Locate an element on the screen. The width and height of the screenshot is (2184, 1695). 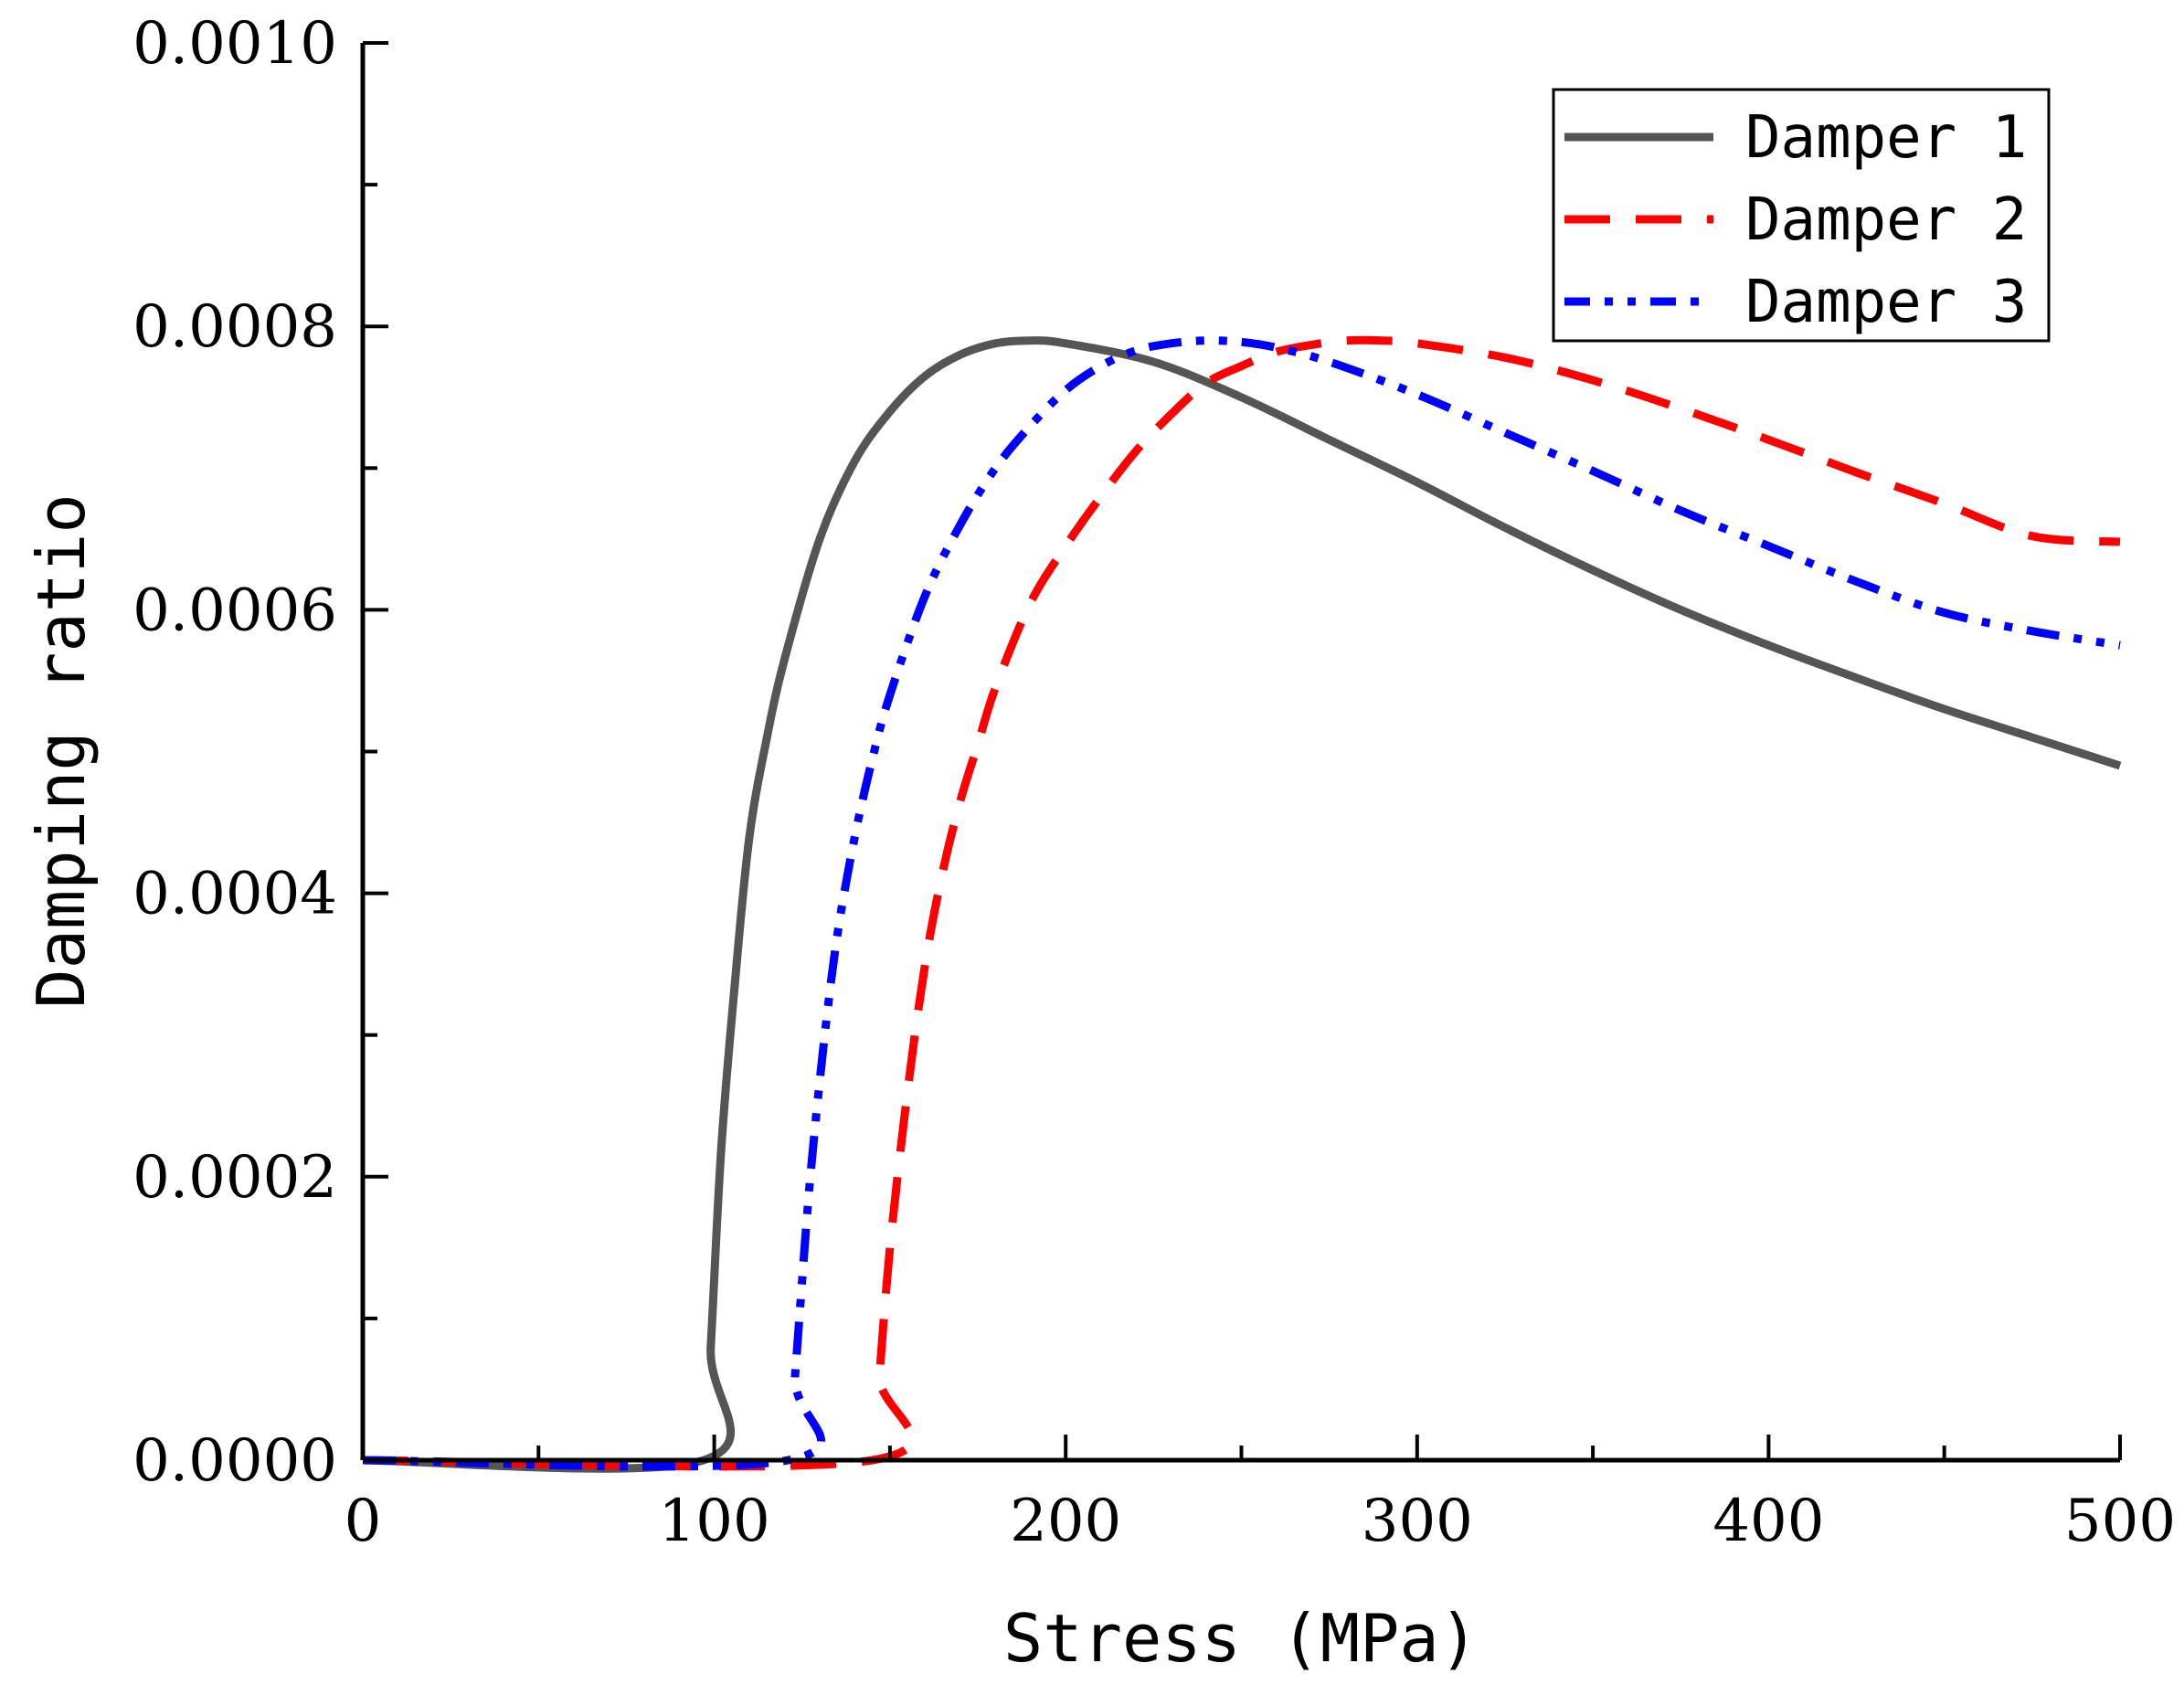
x-tick-label: 400 is located at coordinates (1768, 1522).